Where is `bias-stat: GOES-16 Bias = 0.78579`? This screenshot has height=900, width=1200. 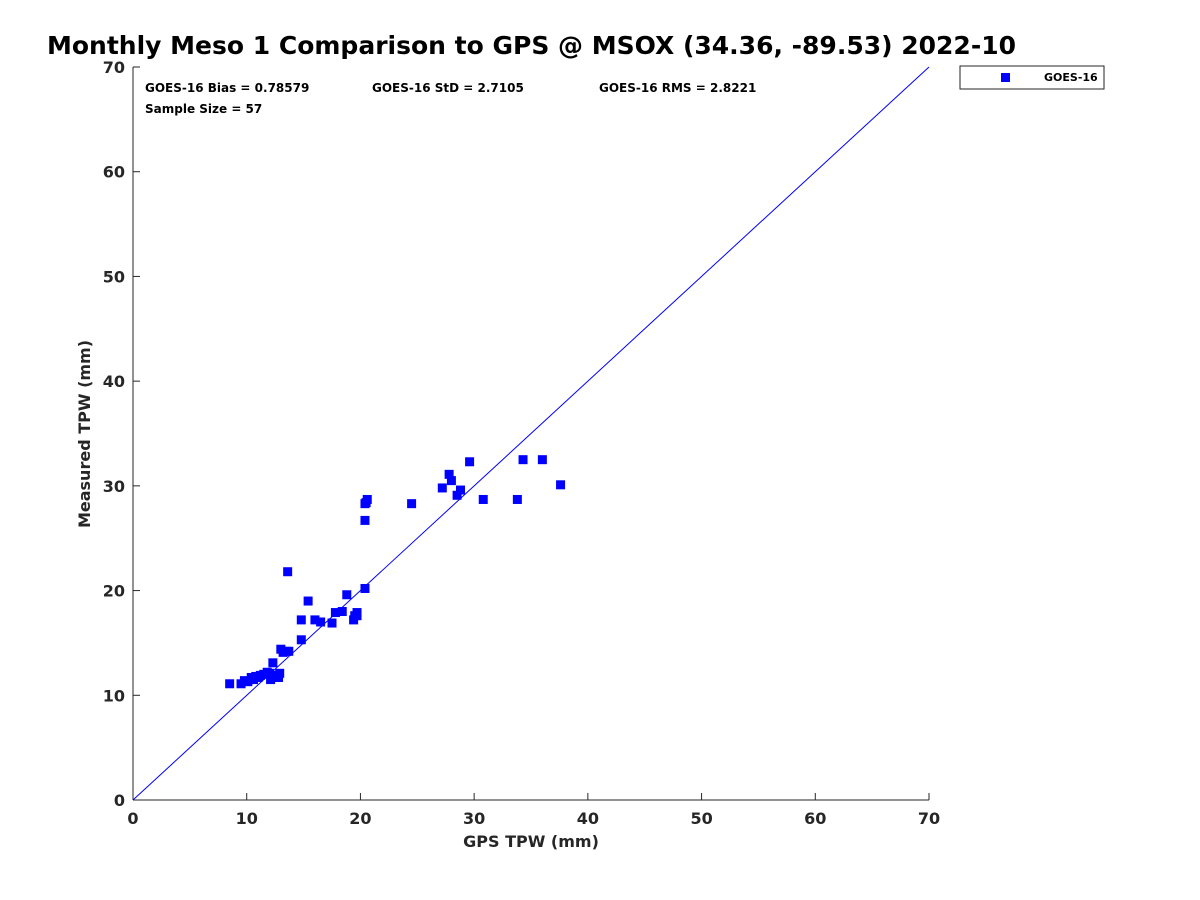 bias-stat: GOES-16 Bias = 0.78579 is located at coordinates (227, 88).